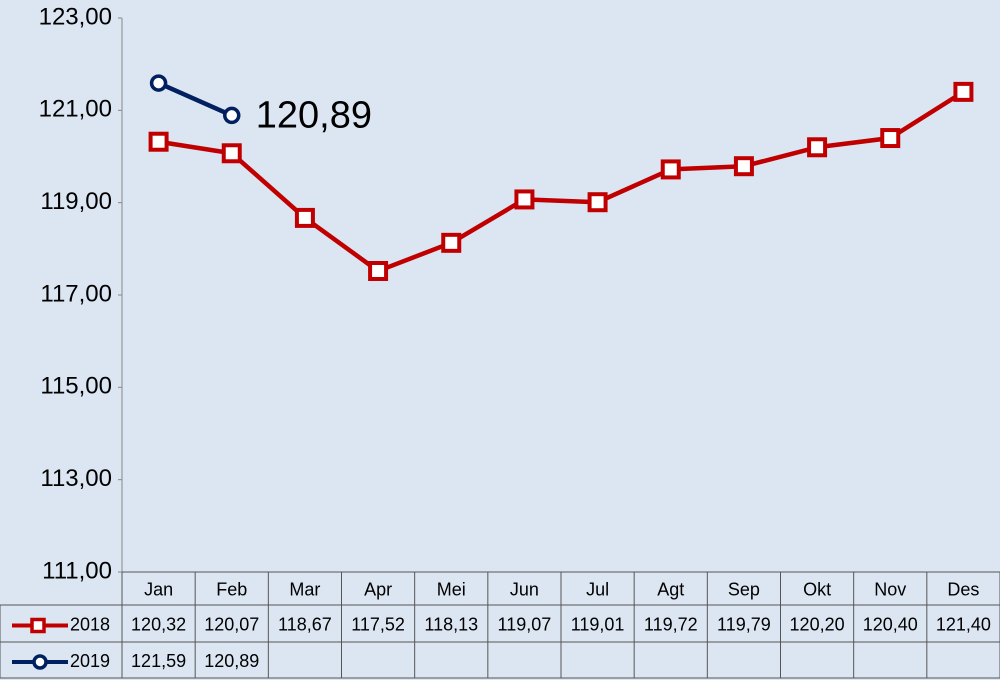  Describe the element at coordinates (451, 589) in the screenshot. I see `x-tick-label: Mei` at that location.